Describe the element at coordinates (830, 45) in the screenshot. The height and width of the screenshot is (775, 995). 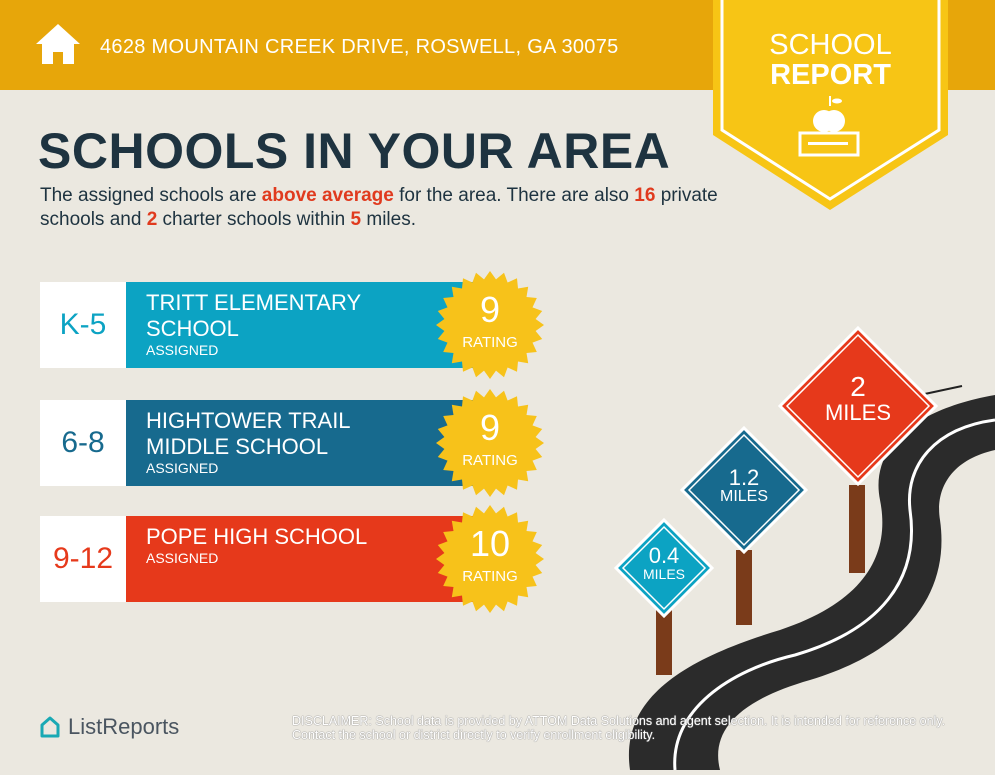
I see `banner-line-1: SCHOOL` at that location.